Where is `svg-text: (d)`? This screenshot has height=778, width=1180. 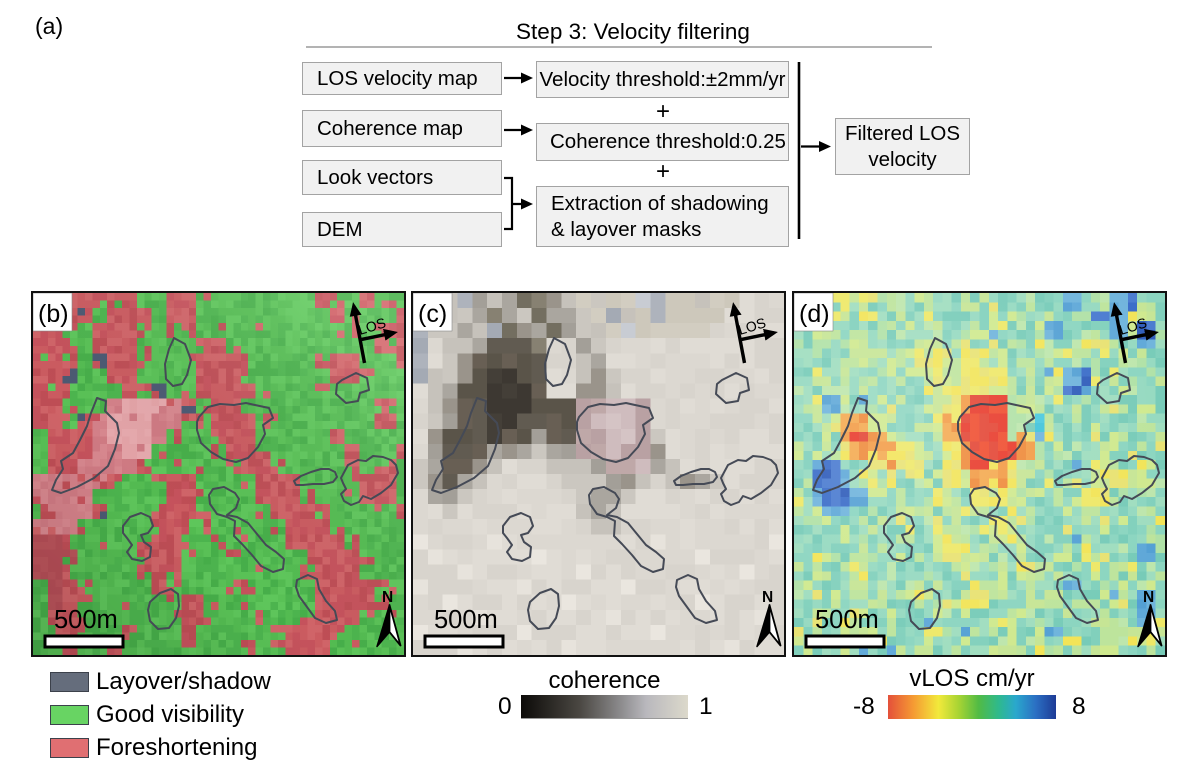
svg-text: (d) is located at coordinates (814, 314).